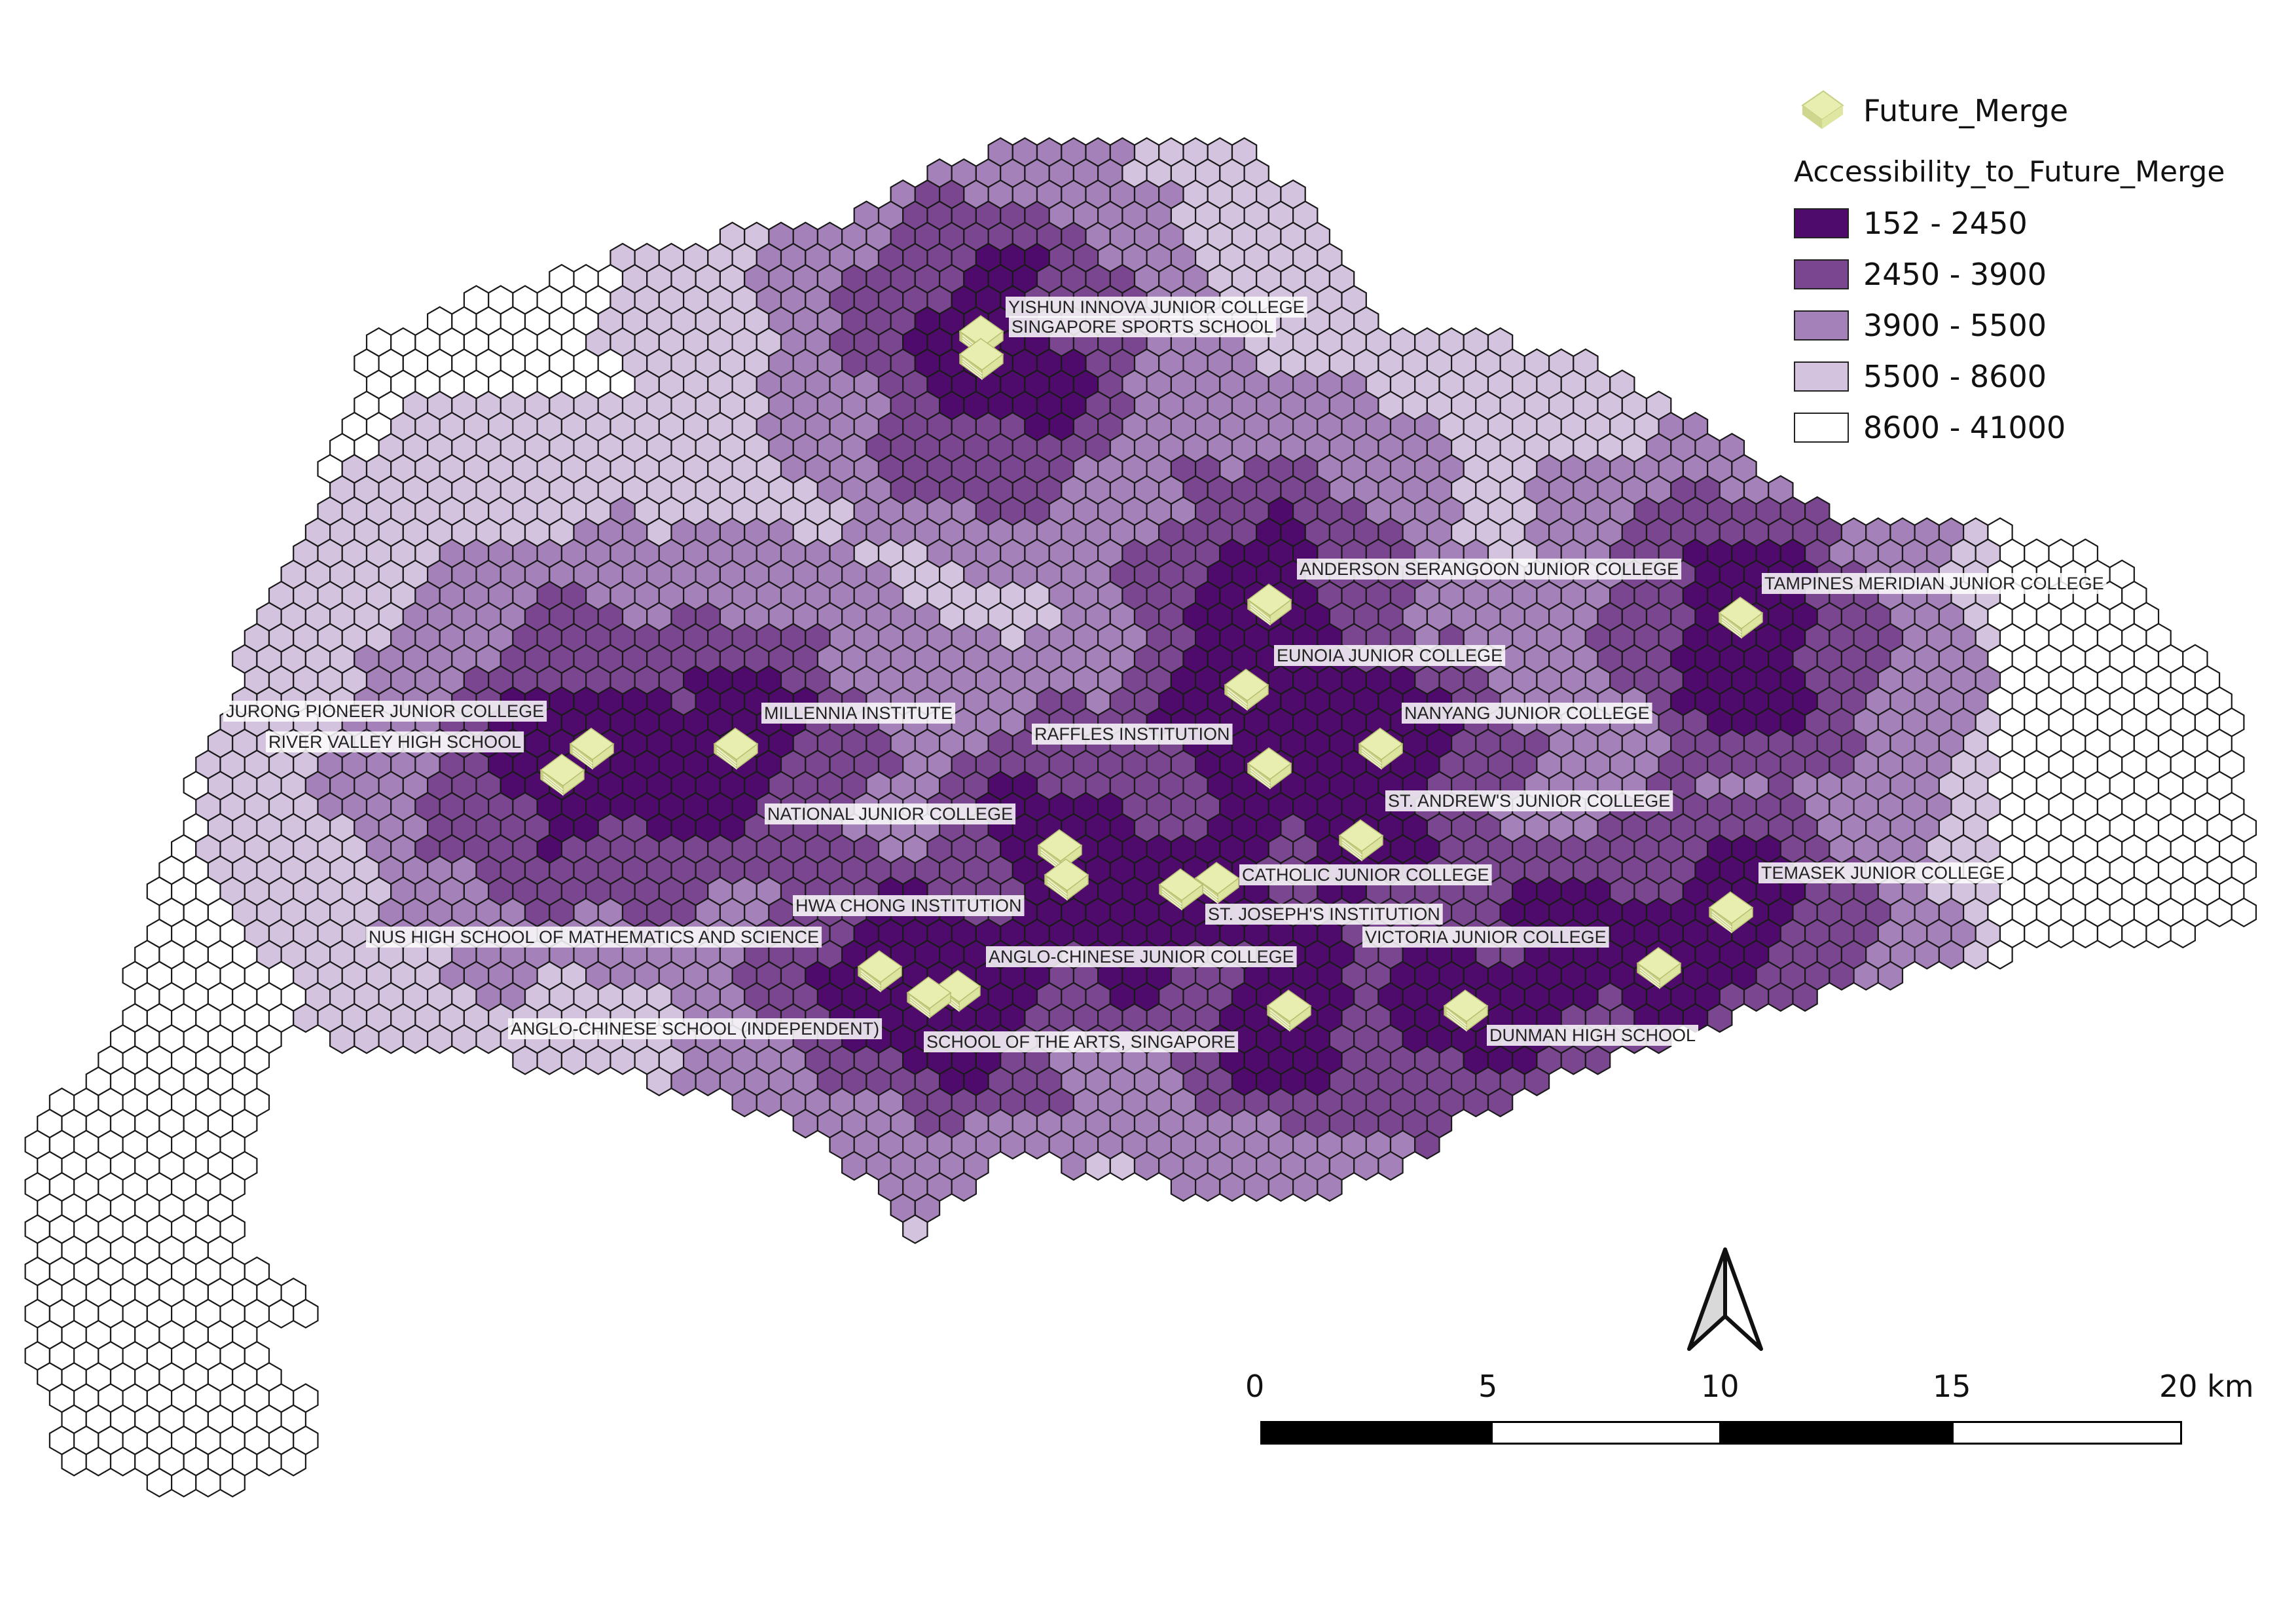  I want to click on north-arrow-icon, so click(1725, 1299).